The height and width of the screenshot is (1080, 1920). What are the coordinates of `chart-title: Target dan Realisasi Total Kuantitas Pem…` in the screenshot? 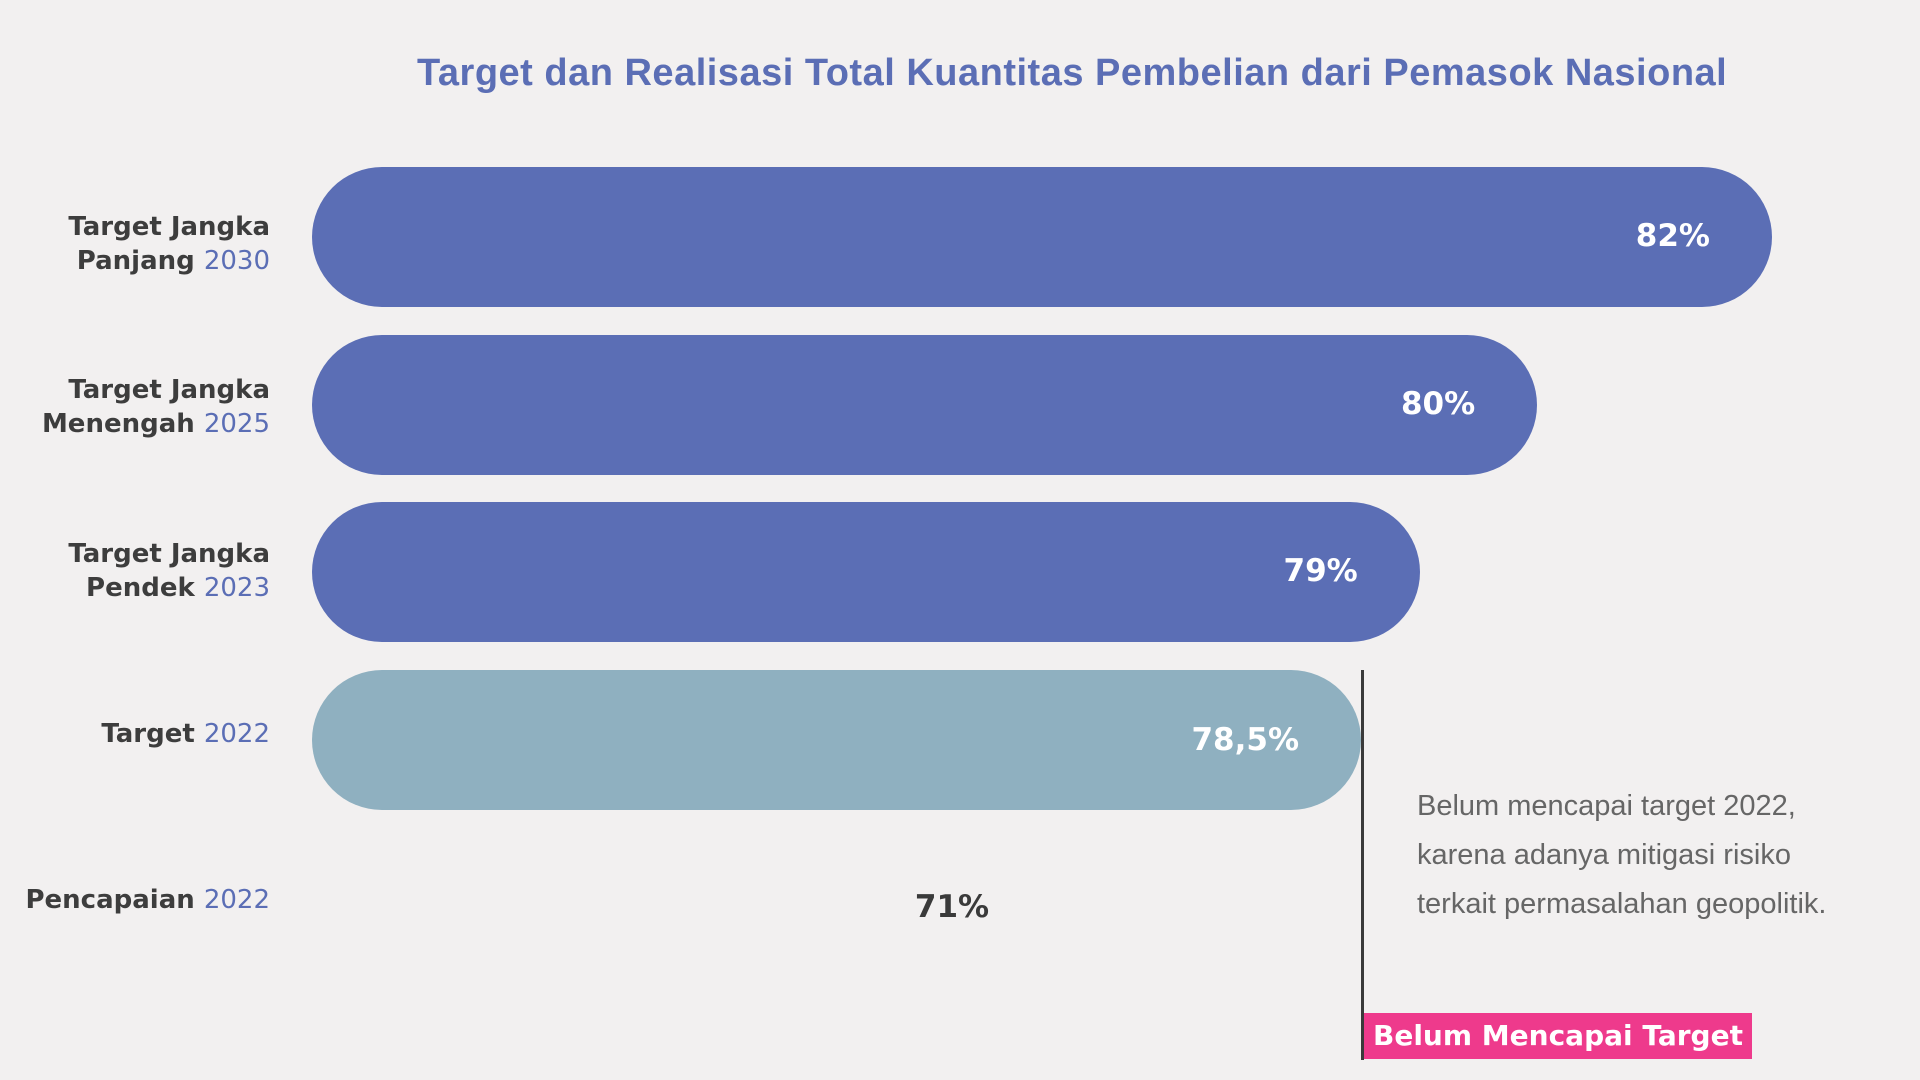 It's located at (1072, 73).